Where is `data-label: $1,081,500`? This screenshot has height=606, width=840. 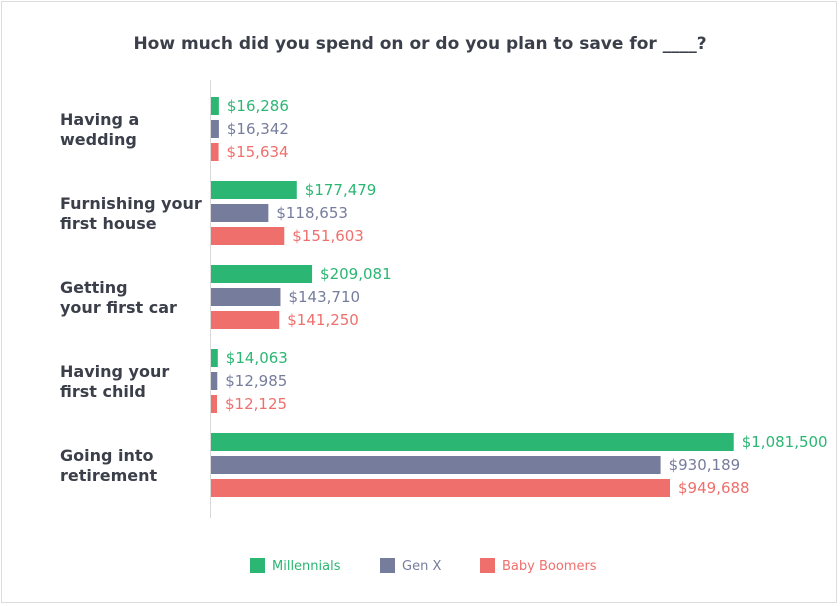 data-label: $1,081,500 is located at coordinates (785, 442).